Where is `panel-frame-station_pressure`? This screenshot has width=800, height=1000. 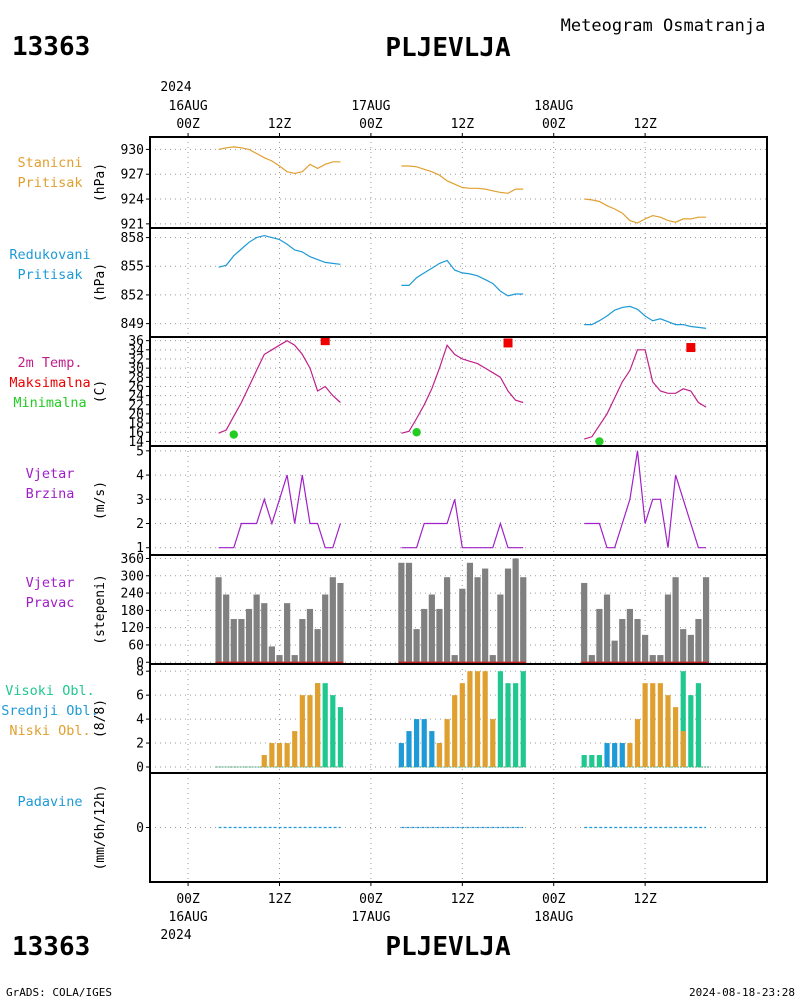
panel-frame-station_pressure is located at coordinates (458, 182).